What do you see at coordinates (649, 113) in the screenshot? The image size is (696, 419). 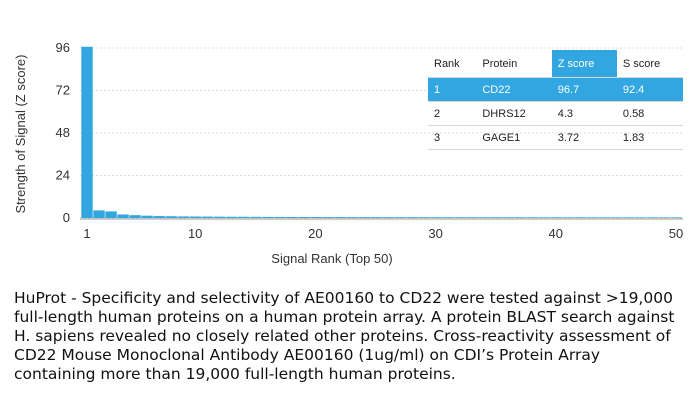 I see `cell-s-score: 0.58` at bounding box center [649, 113].